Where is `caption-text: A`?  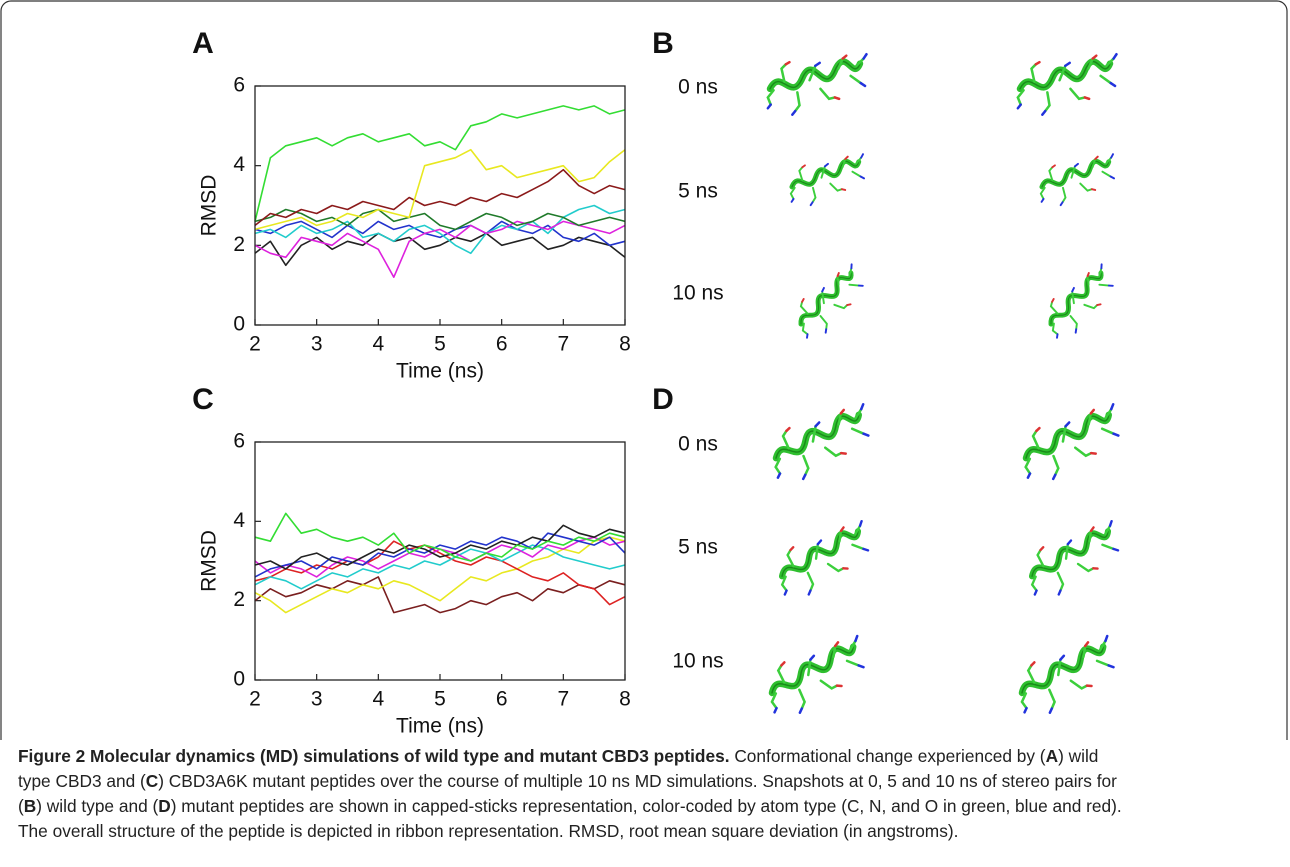
caption-text: A is located at coordinates (1052, 756).